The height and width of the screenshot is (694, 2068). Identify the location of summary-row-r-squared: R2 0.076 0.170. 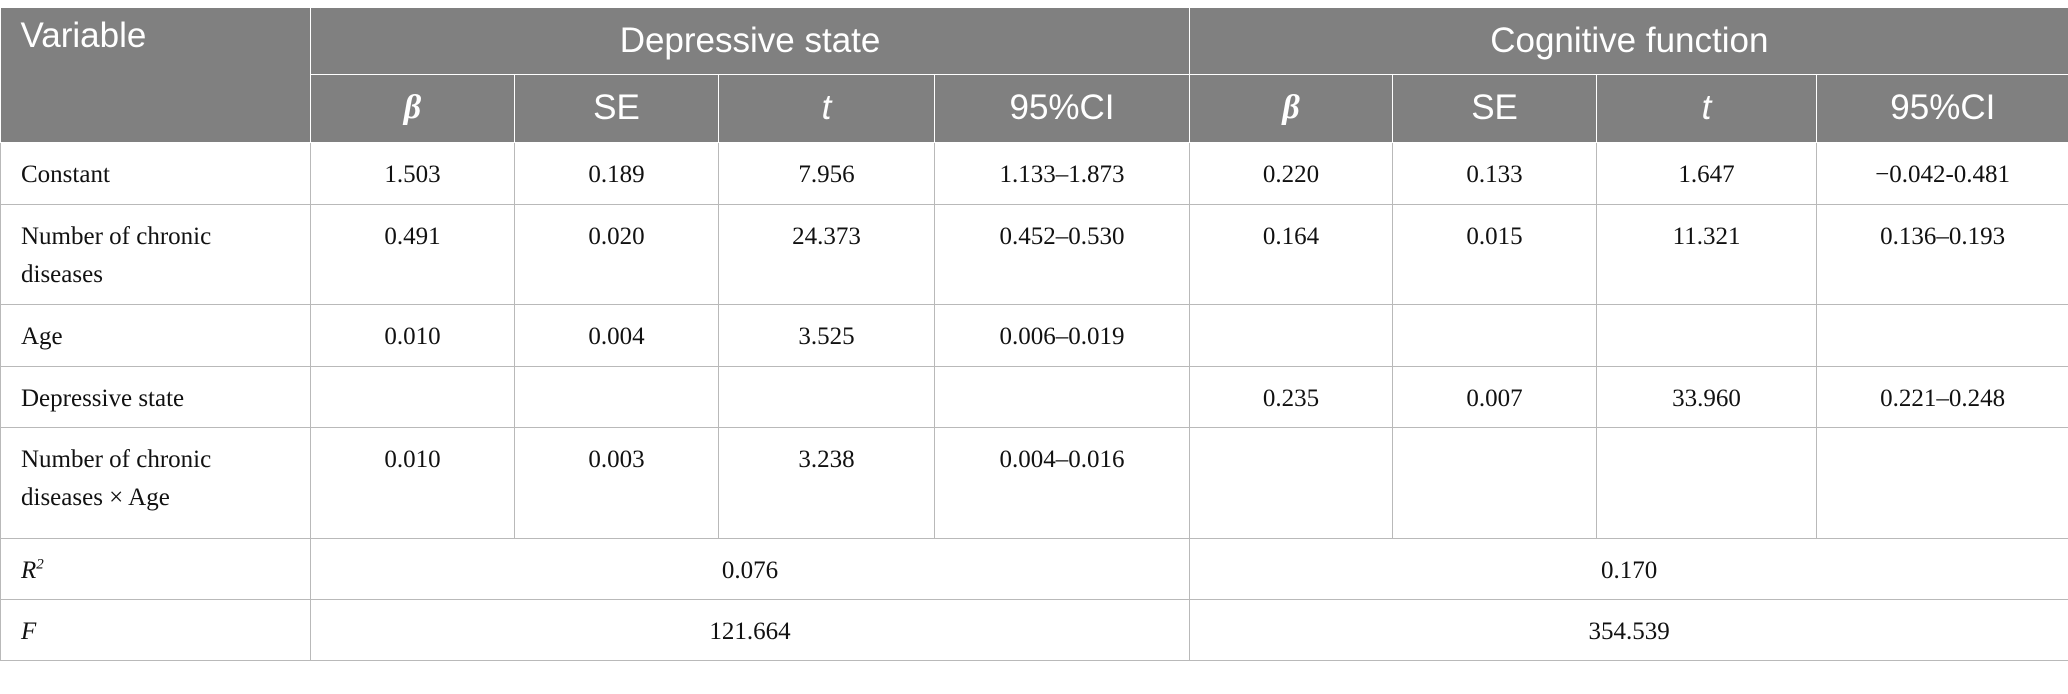
(1034, 568).